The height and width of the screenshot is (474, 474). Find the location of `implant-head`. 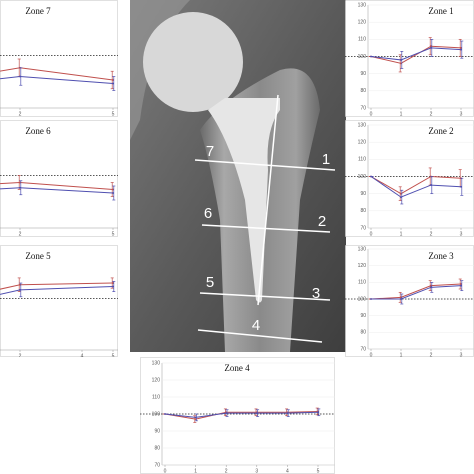

implant-head is located at coordinates (193, 62).